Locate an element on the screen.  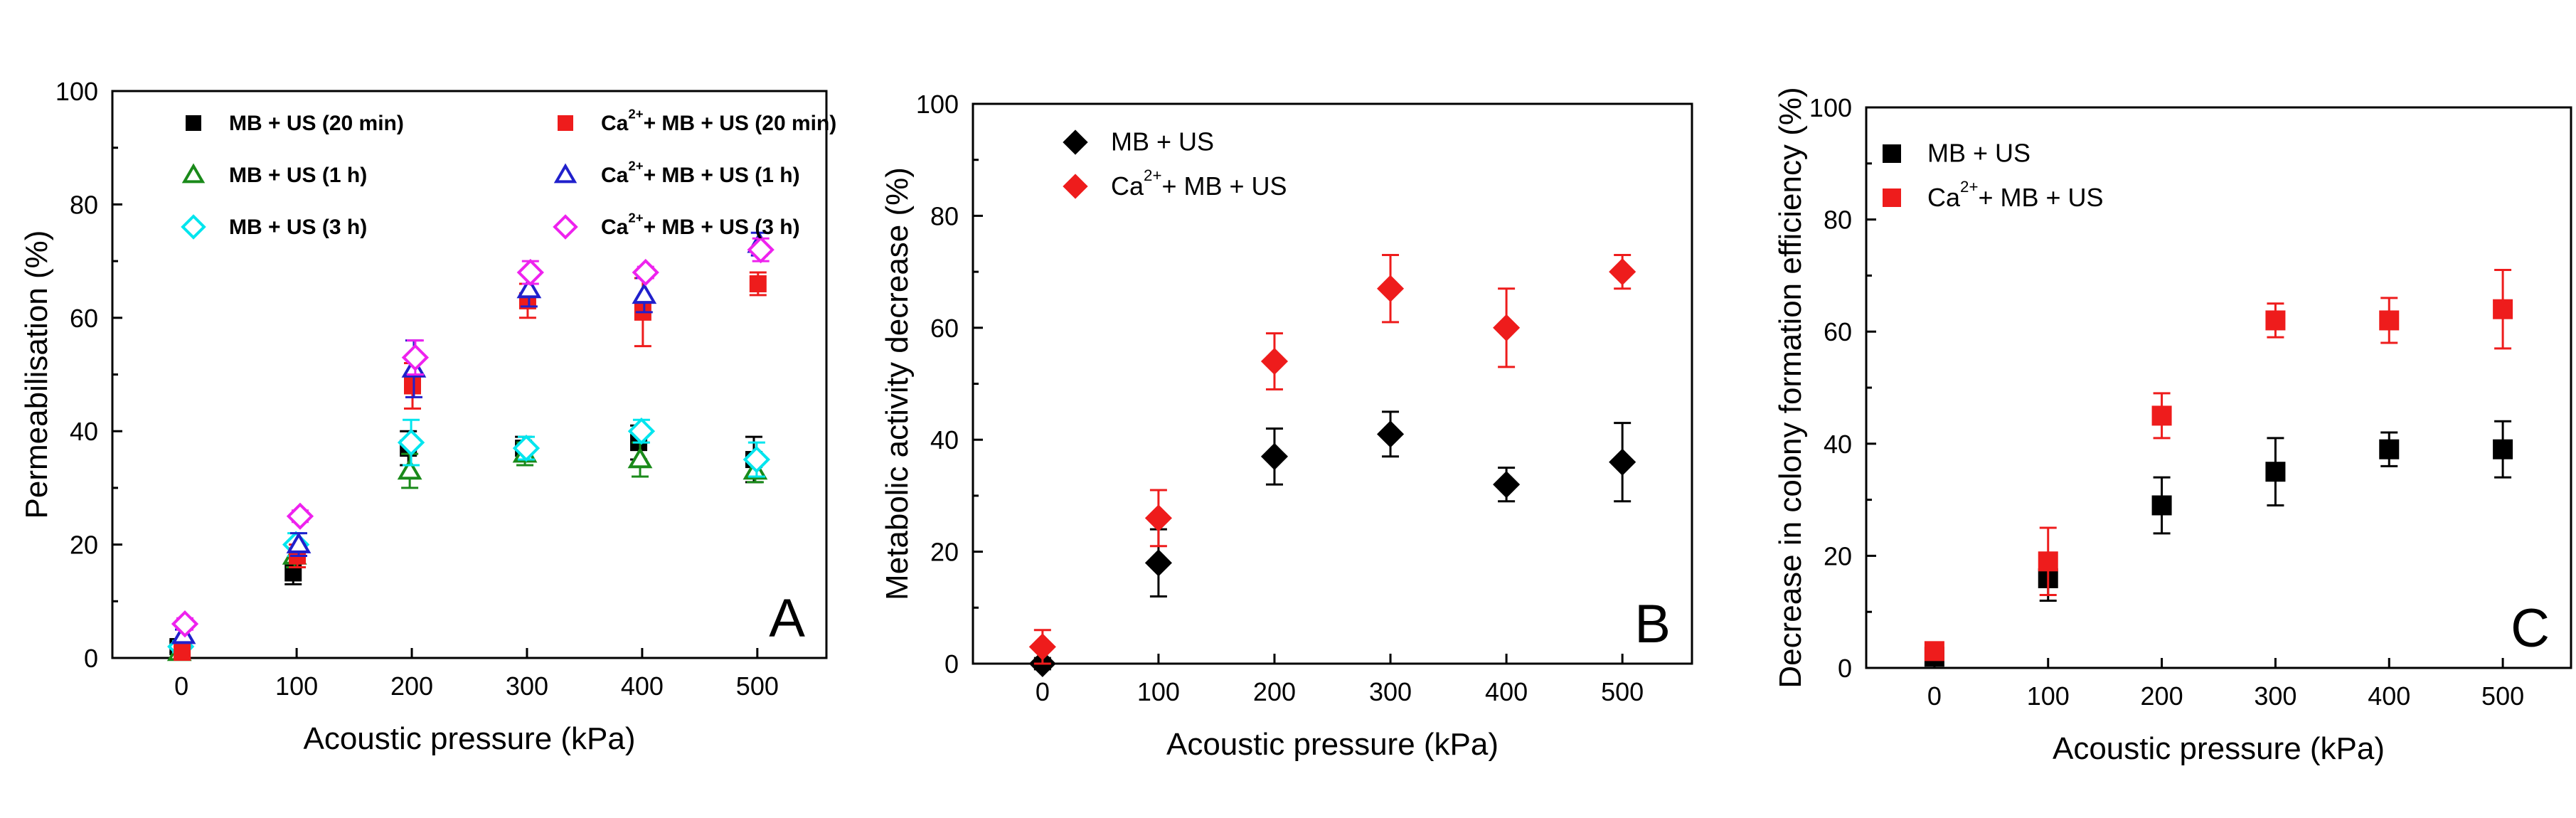
legend-label: MB + US (20 min) is located at coordinates (316, 123).